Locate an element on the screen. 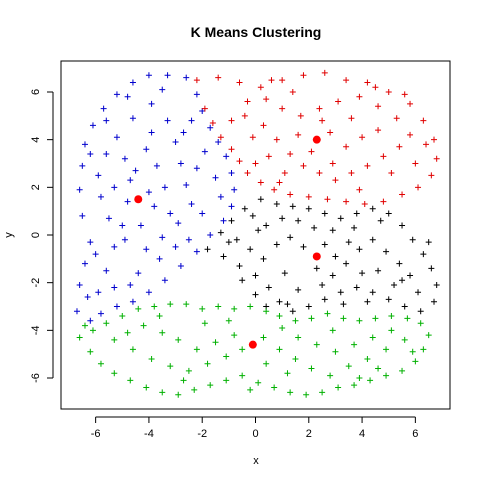  x-tick-label: -6 is located at coordinates (96, 434).